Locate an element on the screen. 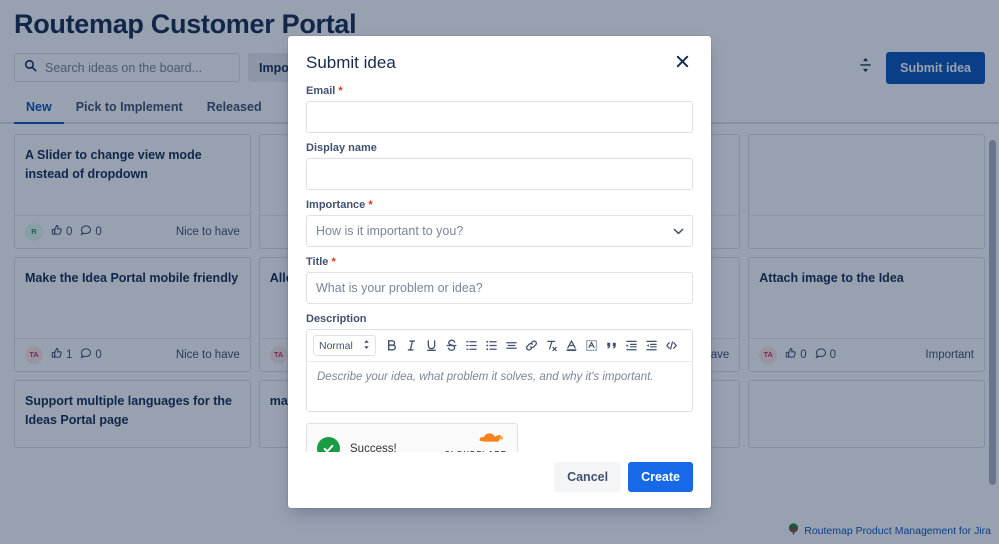  idea-card-footer: R 0 is located at coordinates (132, 231).